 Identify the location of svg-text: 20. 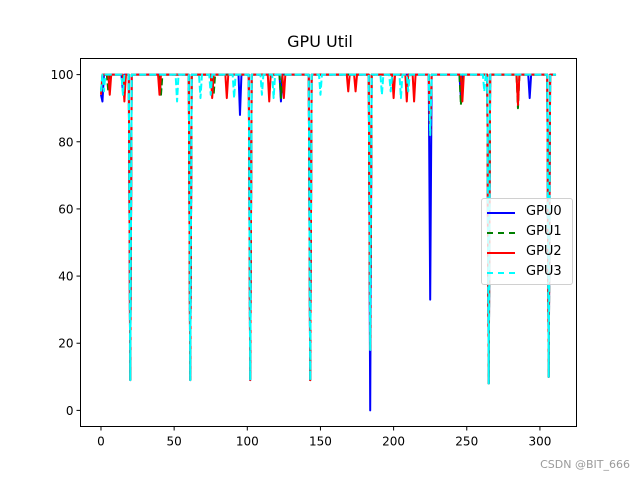
(65, 344).